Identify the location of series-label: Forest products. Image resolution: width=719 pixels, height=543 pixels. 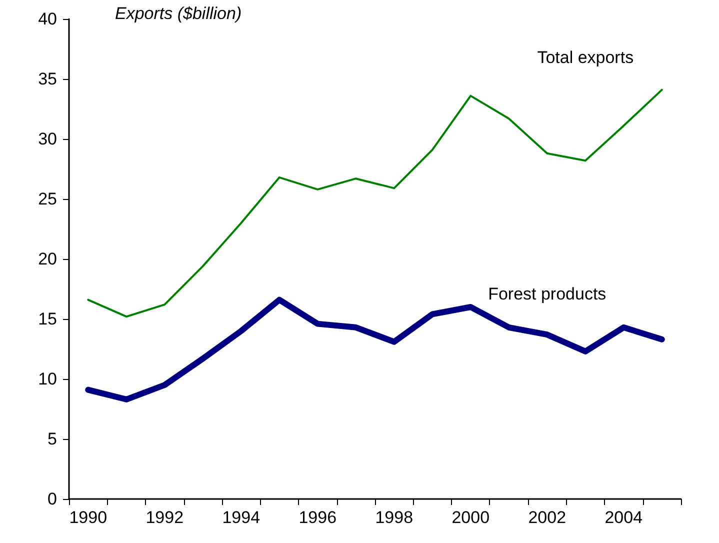
(547, 294).